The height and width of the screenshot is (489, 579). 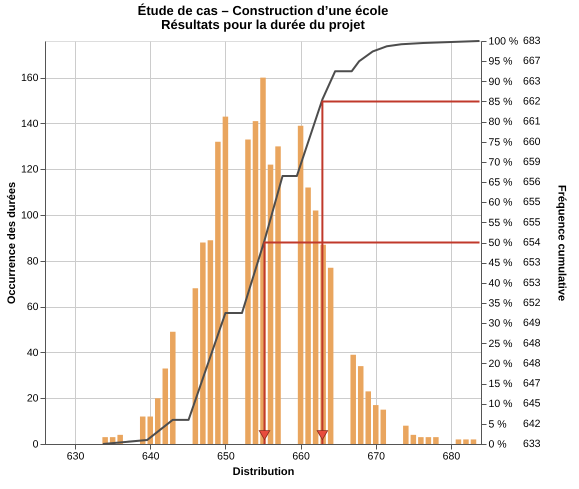 I want to click on y2-tick-label: 100 %, so click(x=503, y=42).